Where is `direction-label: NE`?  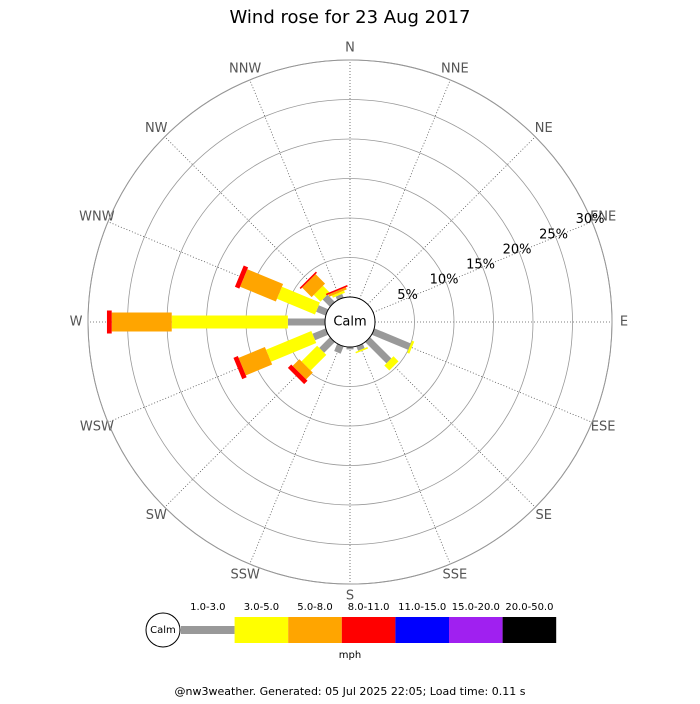 direction-label: NE is located at coordinates (544, 128).